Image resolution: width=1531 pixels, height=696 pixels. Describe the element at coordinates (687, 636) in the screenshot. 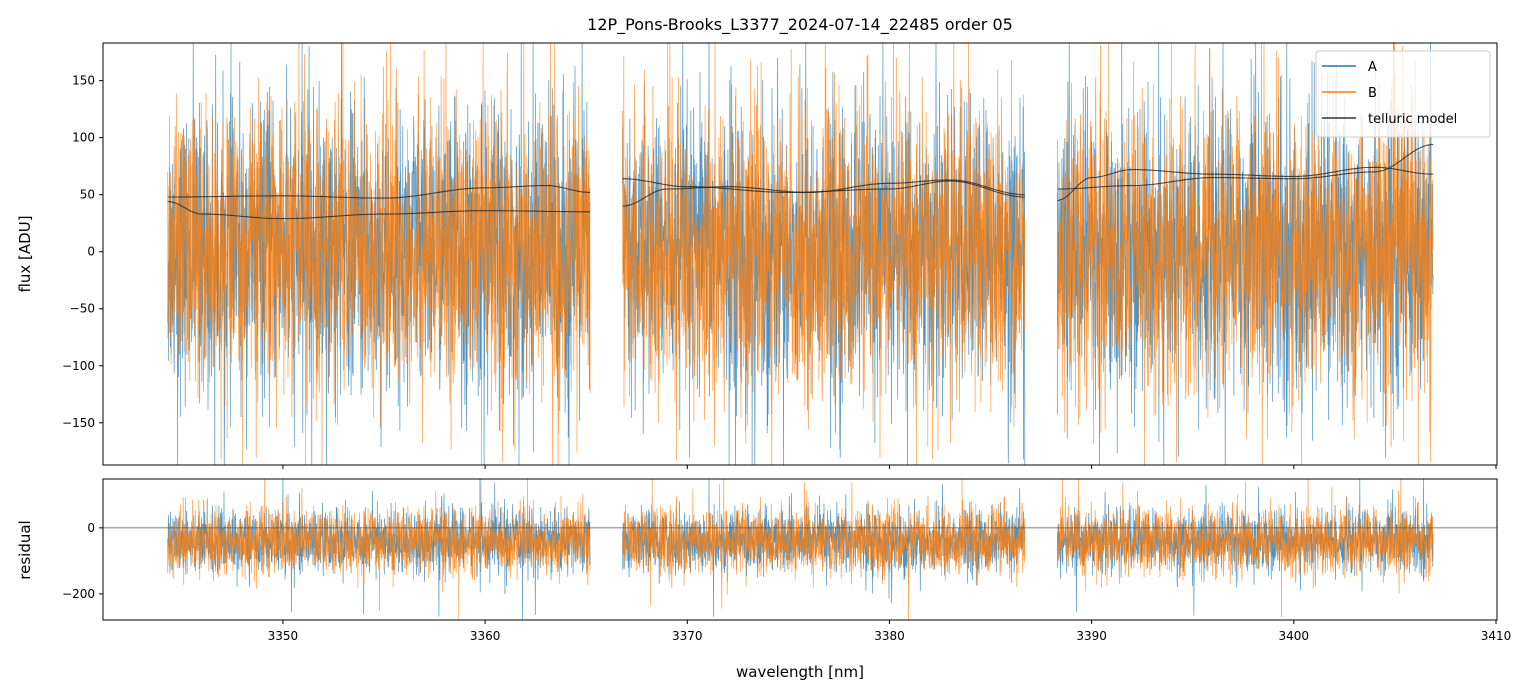

I see `residual-x-tick-label: 3370` at that location.